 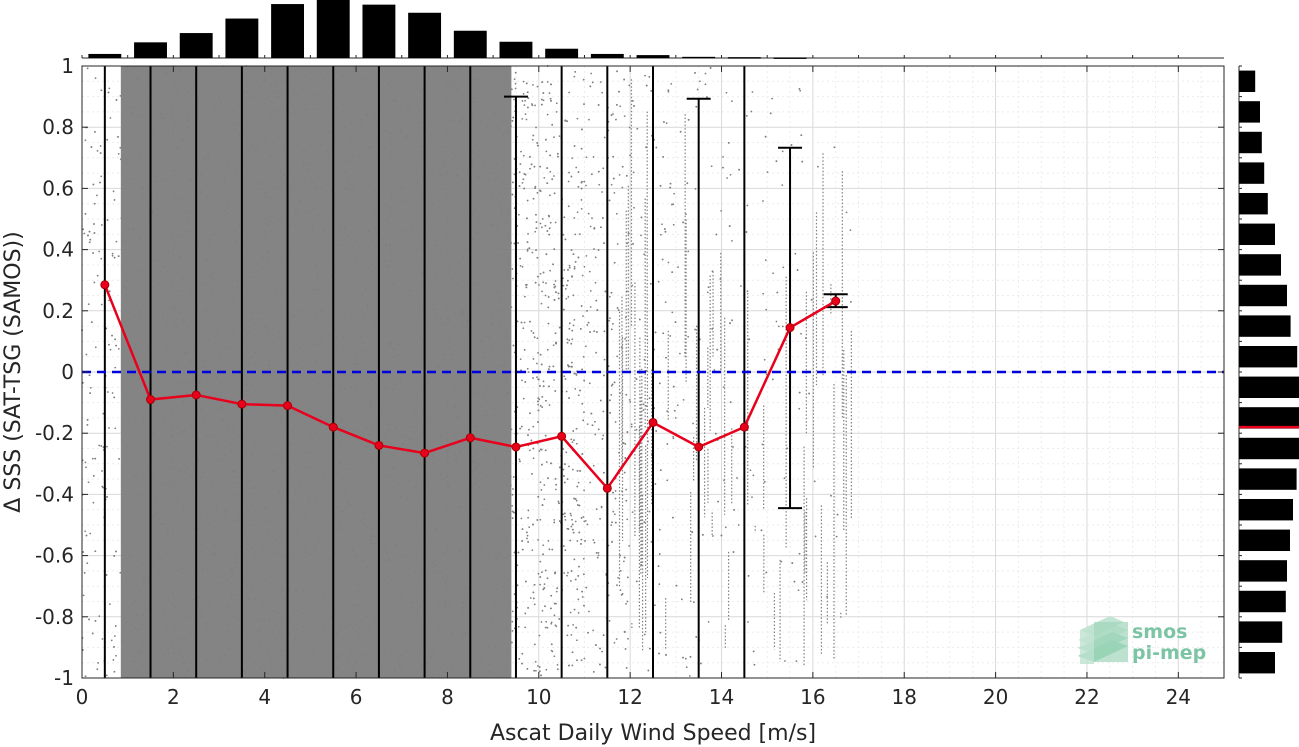 I want to click on top-histogram-bar, so click(x=653, y=56).